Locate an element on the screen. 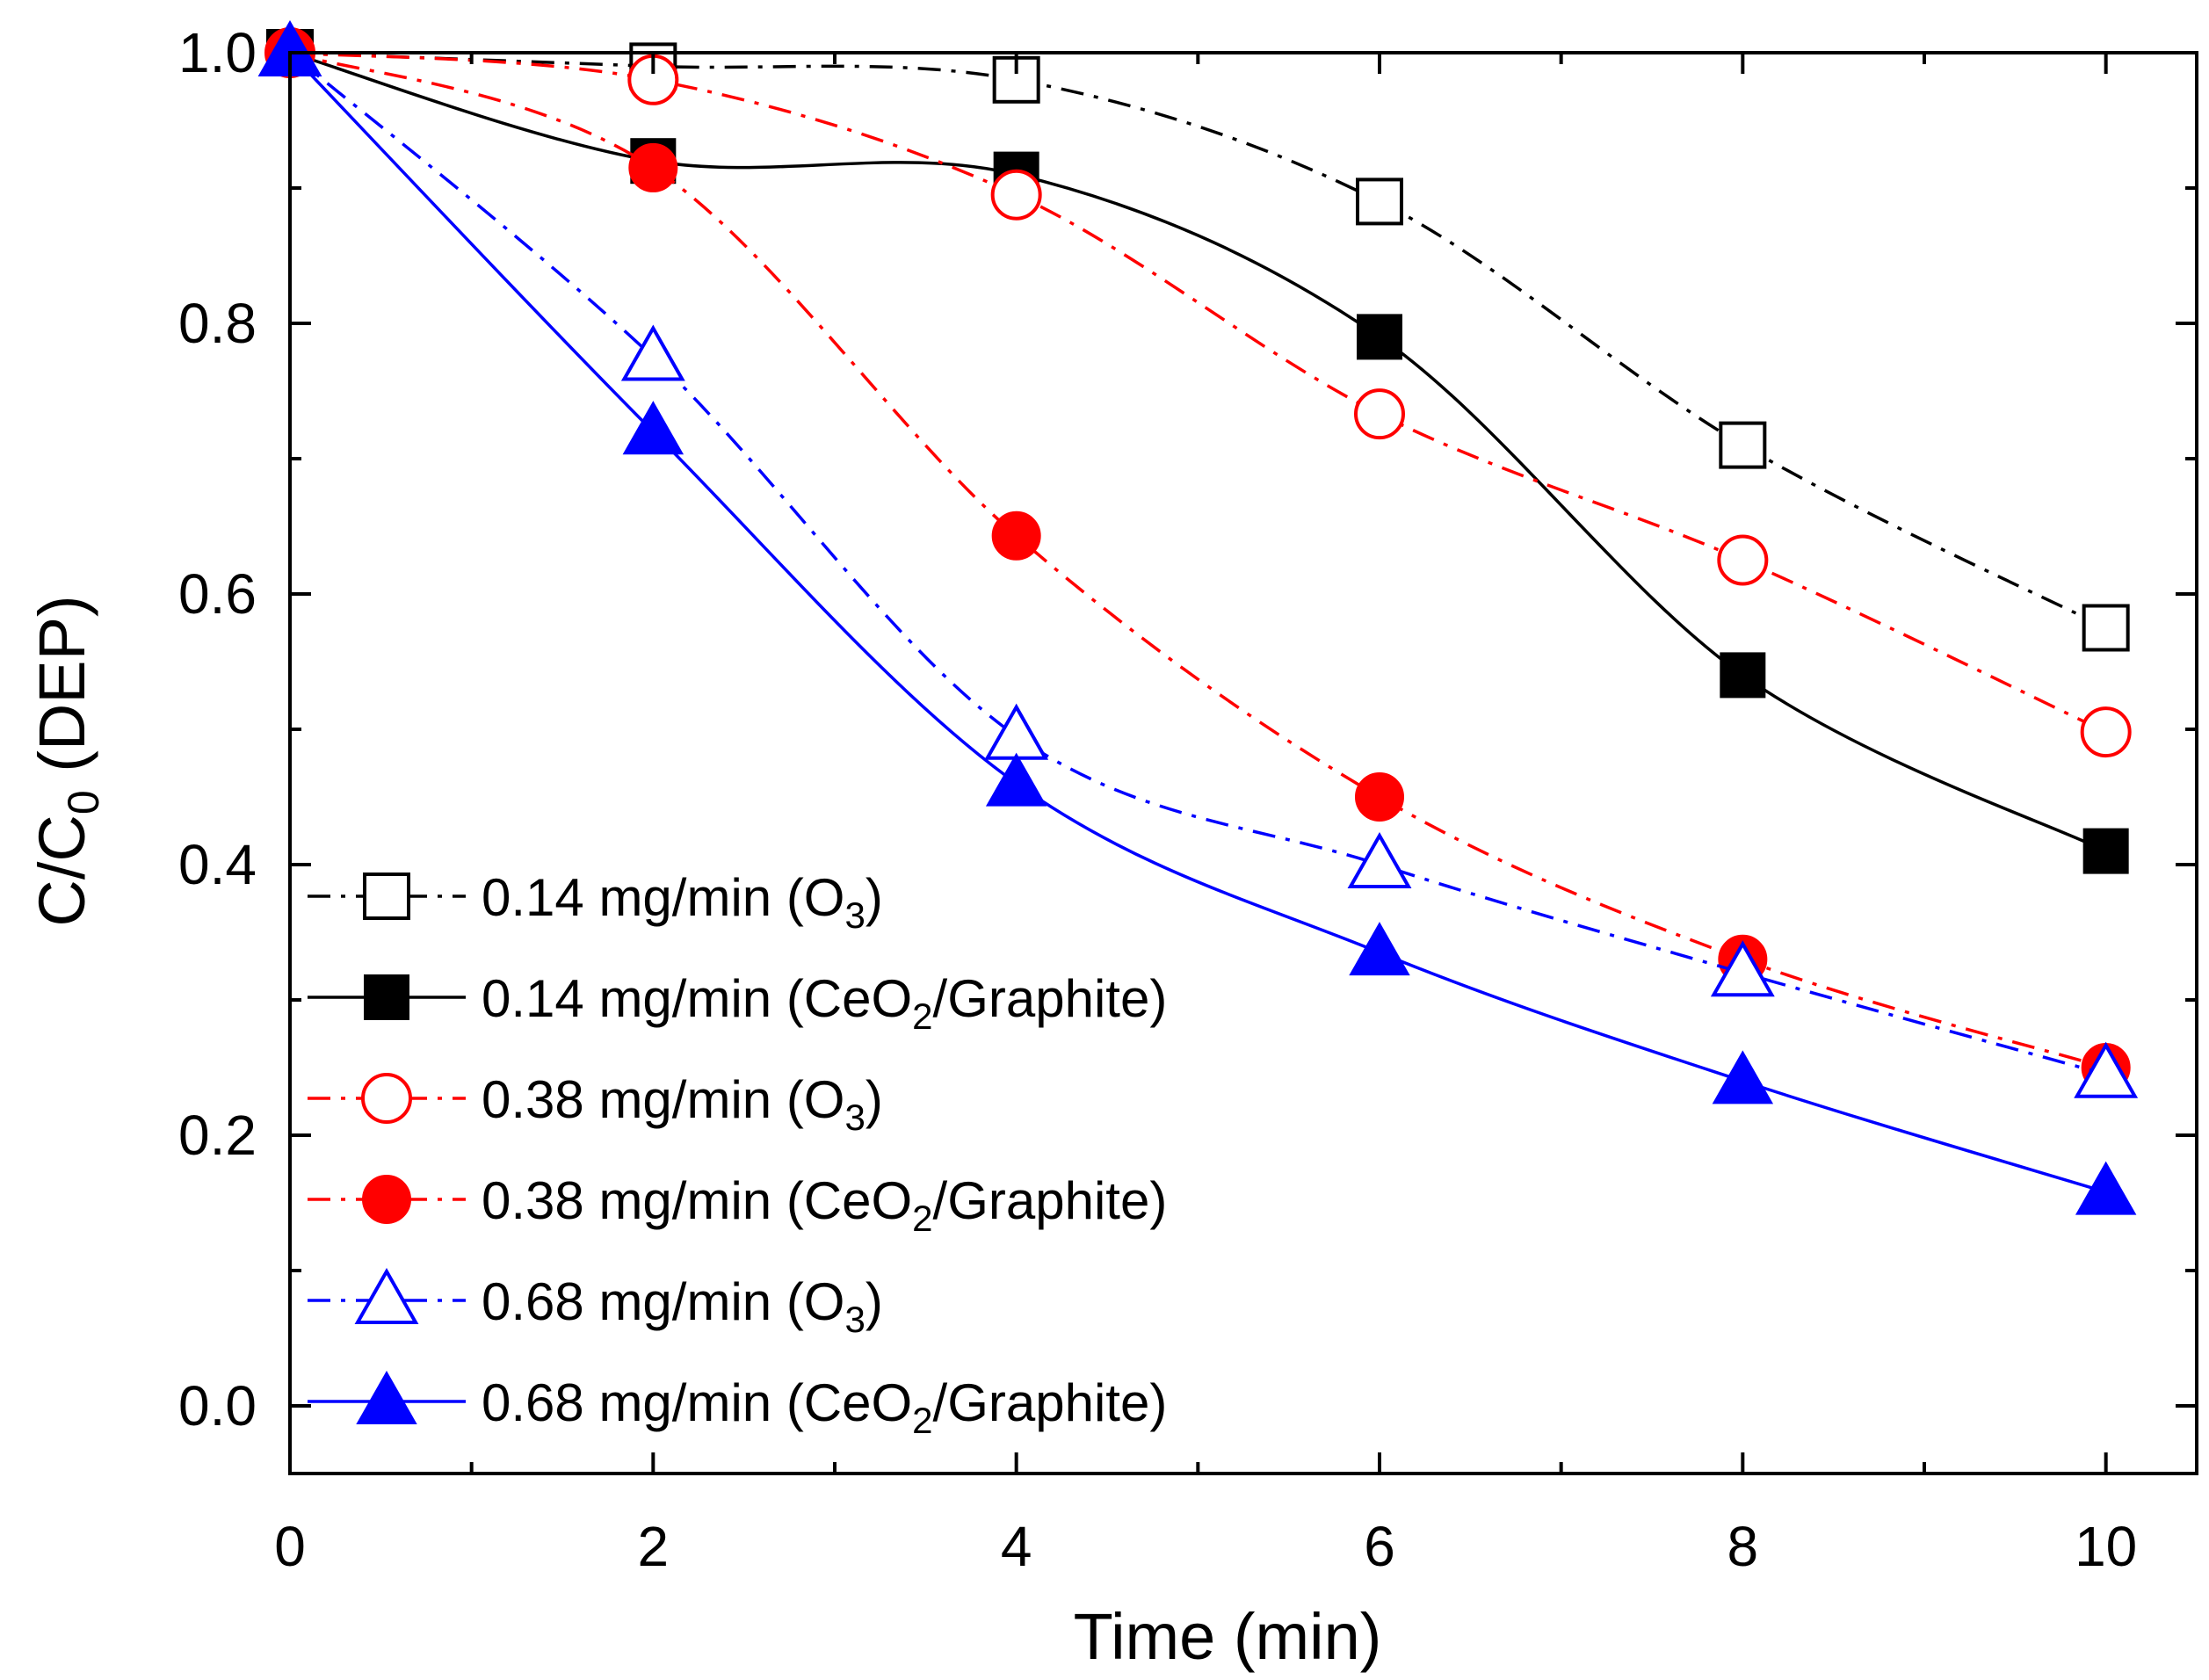 This screenshot has width=2209, height=1680. legend-label-main: 0.14 mg/min (O is located at coordinates (663, 897).